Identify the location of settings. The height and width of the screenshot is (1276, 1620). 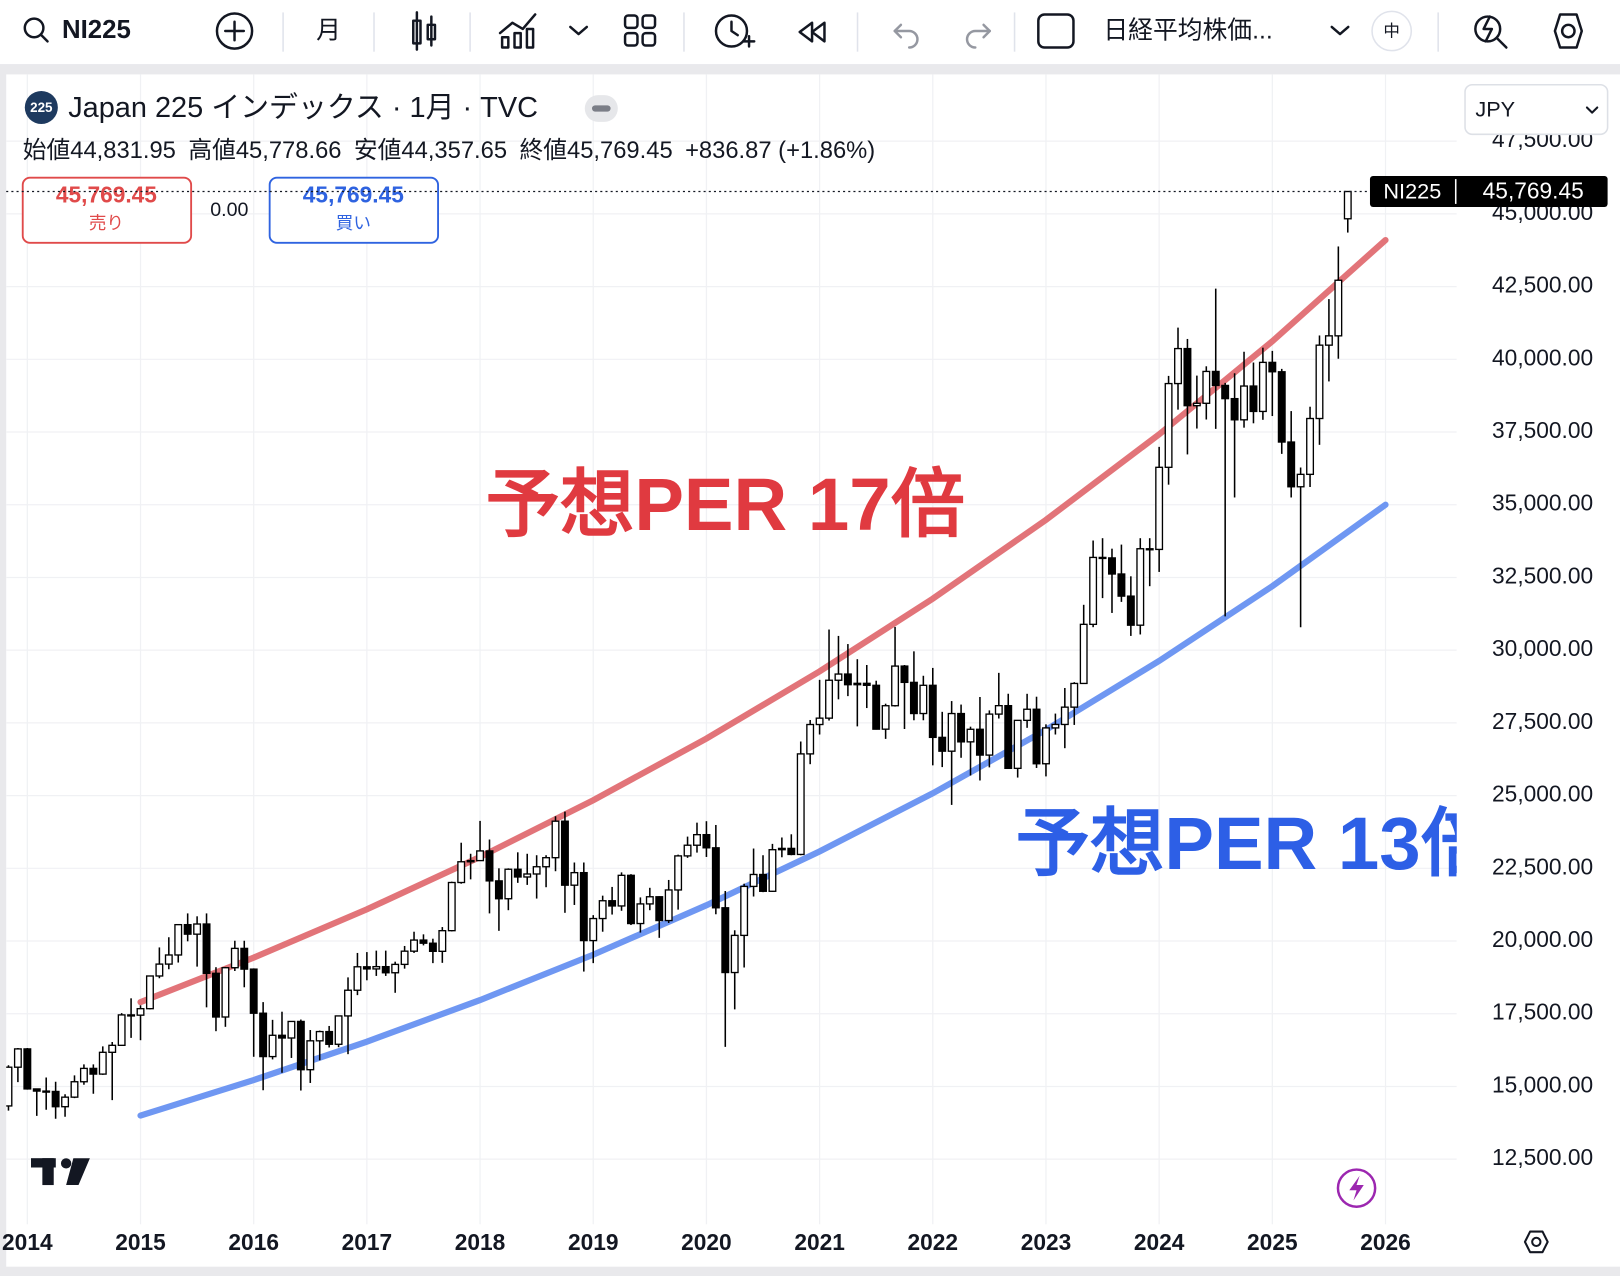
(1568, 31).